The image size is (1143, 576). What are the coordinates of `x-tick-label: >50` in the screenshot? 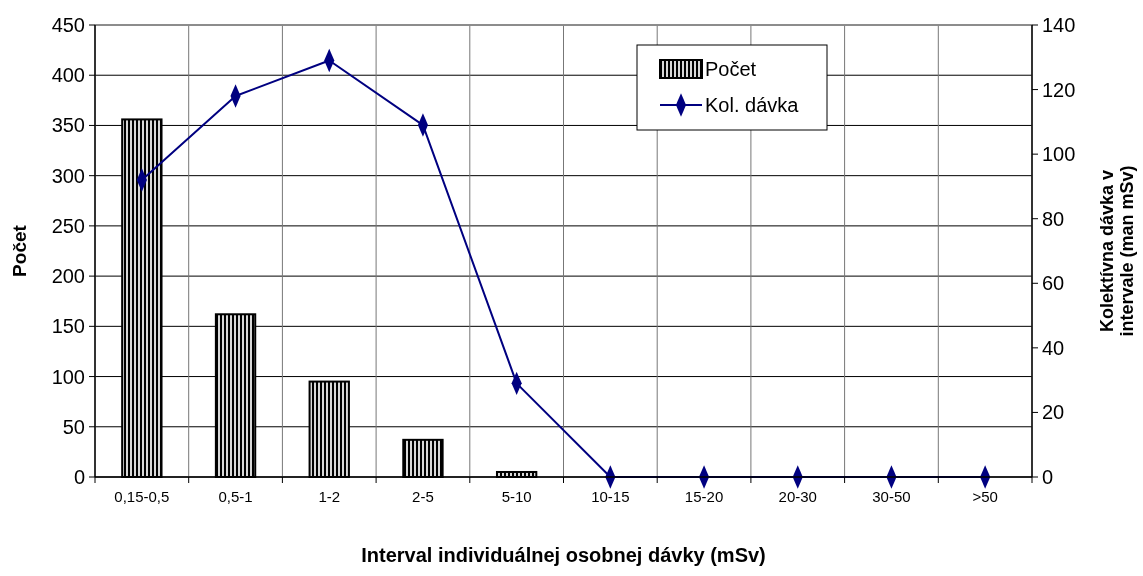 It's located at (985, 496).